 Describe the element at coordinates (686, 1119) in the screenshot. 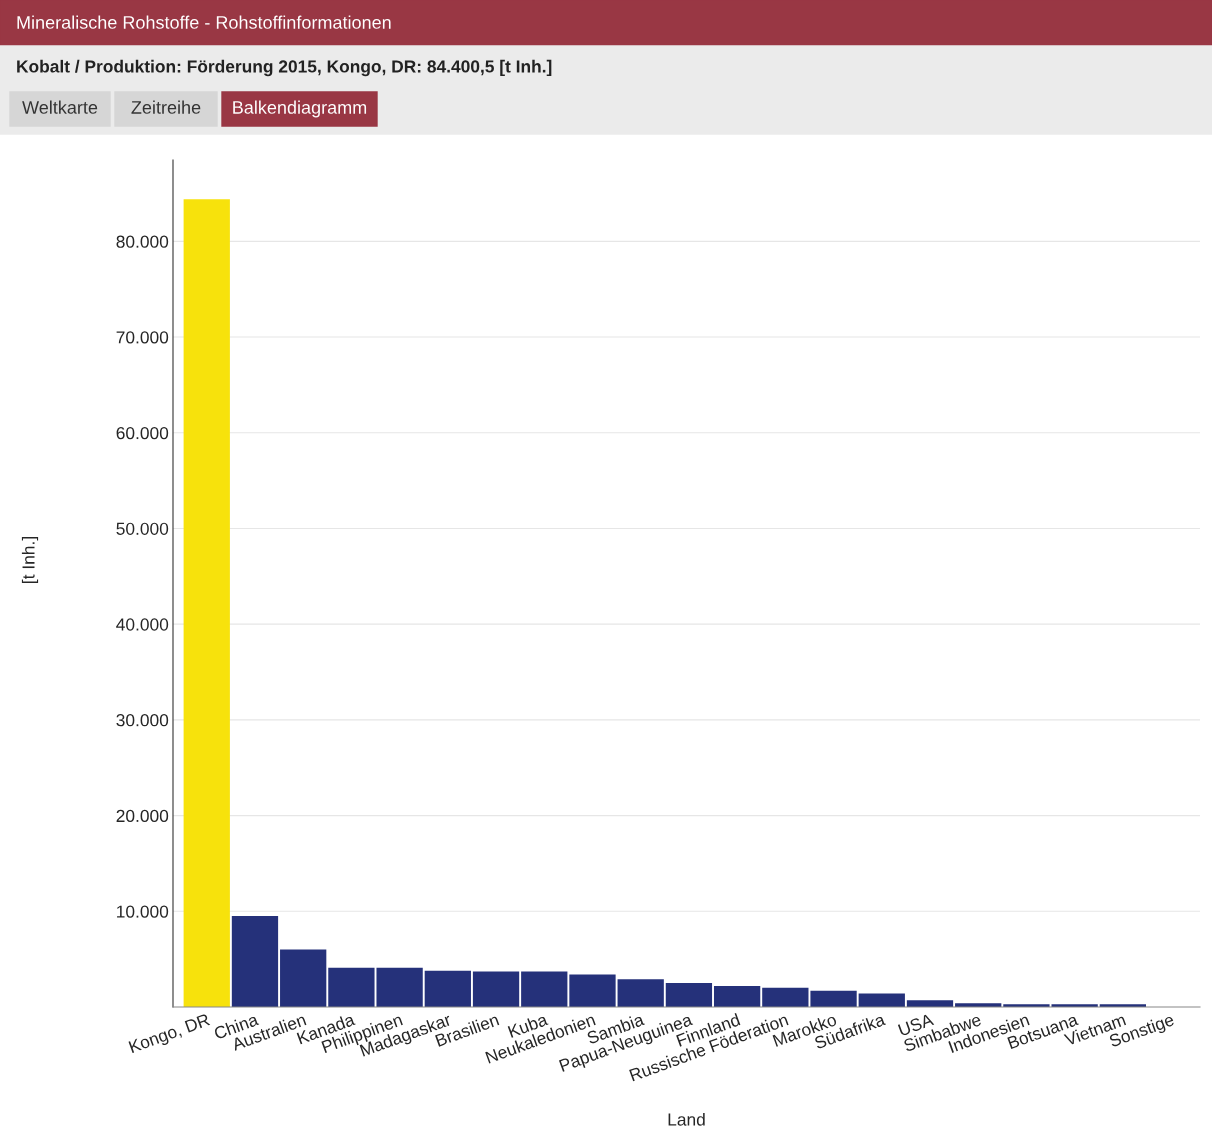

I see `x-axis-title: Land` at that location.